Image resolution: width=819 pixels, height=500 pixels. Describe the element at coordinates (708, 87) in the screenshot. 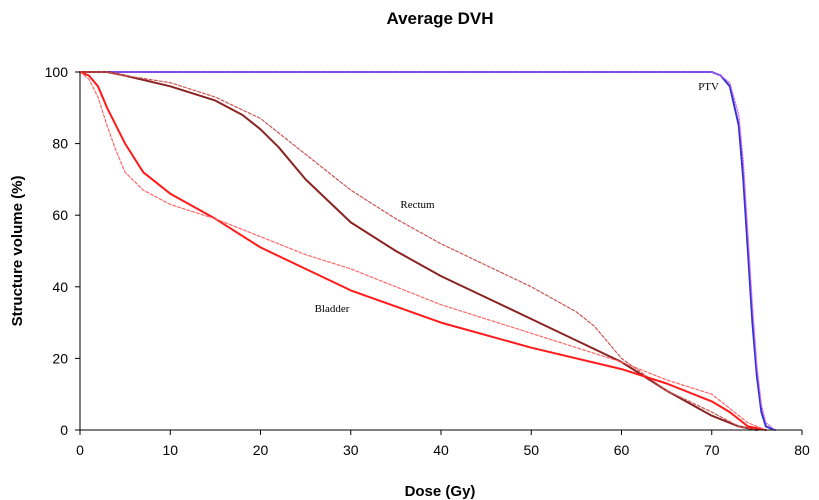

I see `annotation-ptv: PTV` at that location.